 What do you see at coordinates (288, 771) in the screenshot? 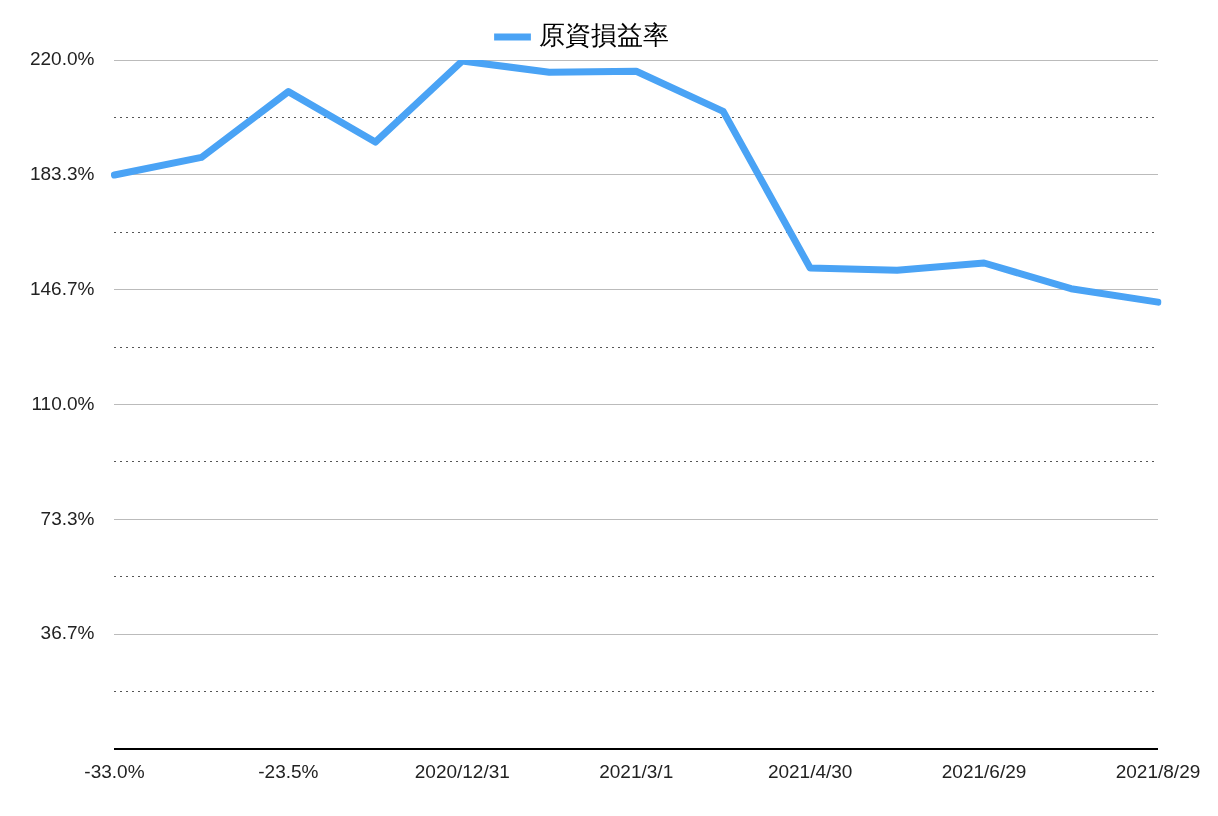
I see `x-tick-label: -23.5%` at bounding box center [288, 771].